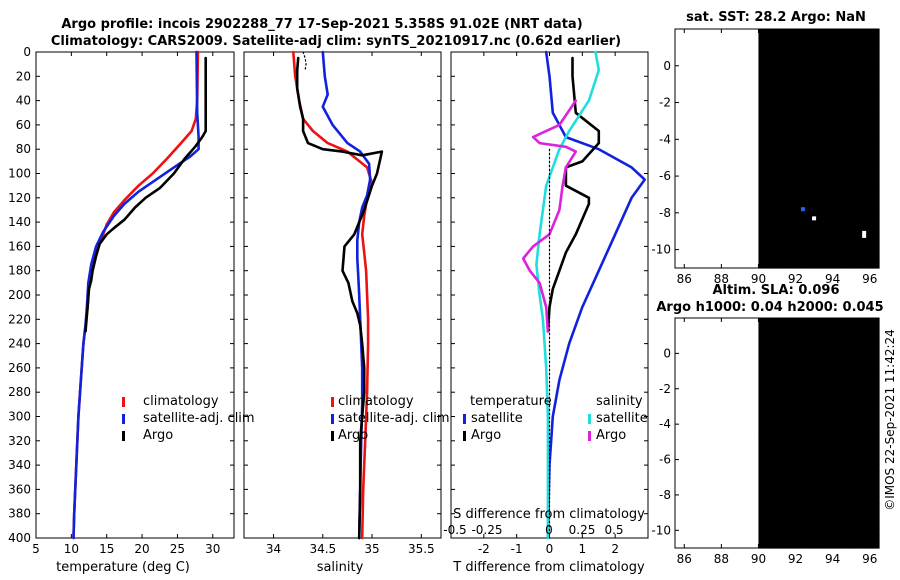 This screenshot has height=580, width=900. I want to click on temperature-xtick-label: 5, so click(36, 549).